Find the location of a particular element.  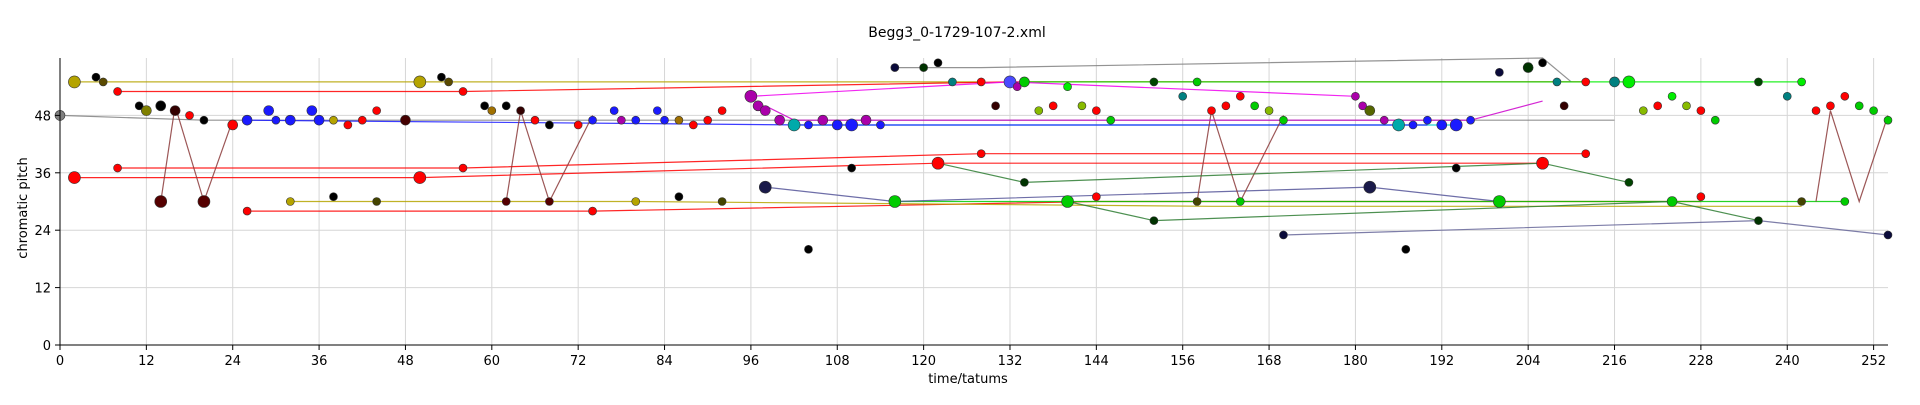

x-tick-label: 60 is located at coordinates (492, 361).